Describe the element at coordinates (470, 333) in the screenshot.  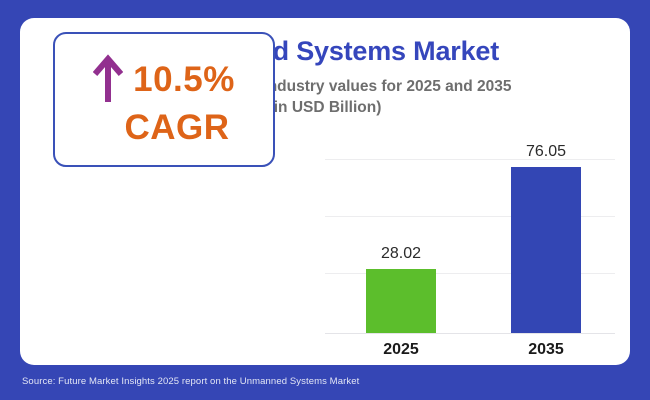
I see `axis-baseline` at that location.